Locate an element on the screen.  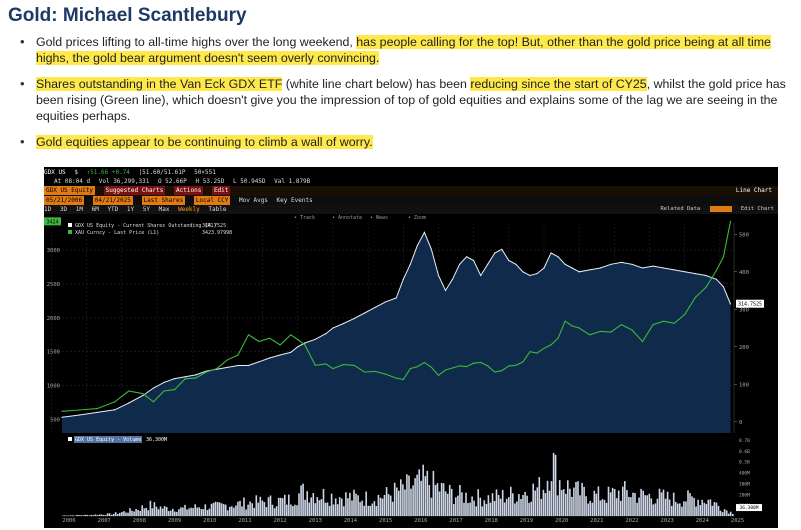
period-5y: 5Y is located at coordinates (146, 209).